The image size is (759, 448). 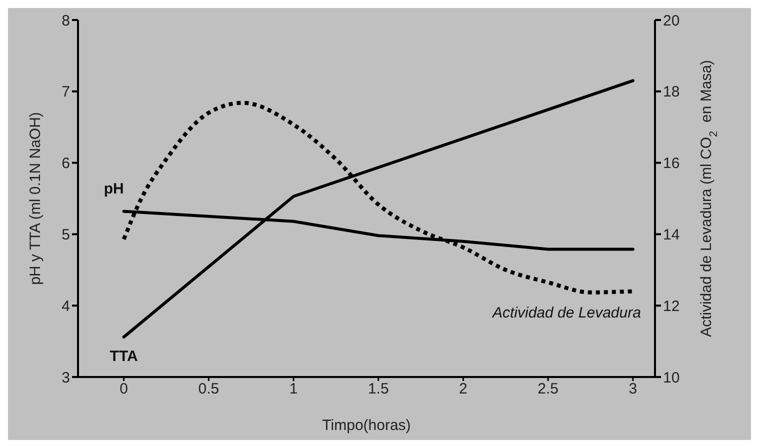 What do you see at coordinates (671, 21) in the screenshot?
I see `y2-tick-label: 20` at bounding box center [671, 21].